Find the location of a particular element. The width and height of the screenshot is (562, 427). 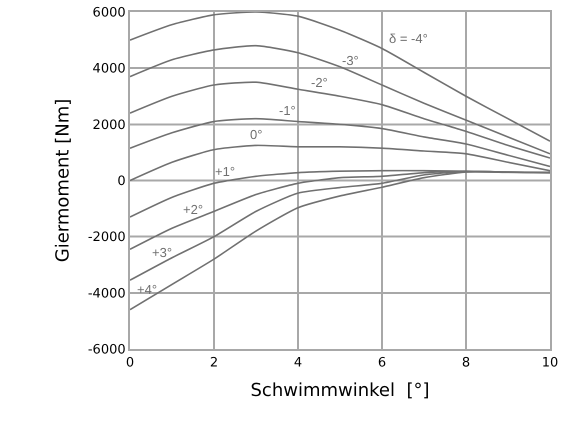

y-tick-label: 4000 is located at coordinates (109, 69).